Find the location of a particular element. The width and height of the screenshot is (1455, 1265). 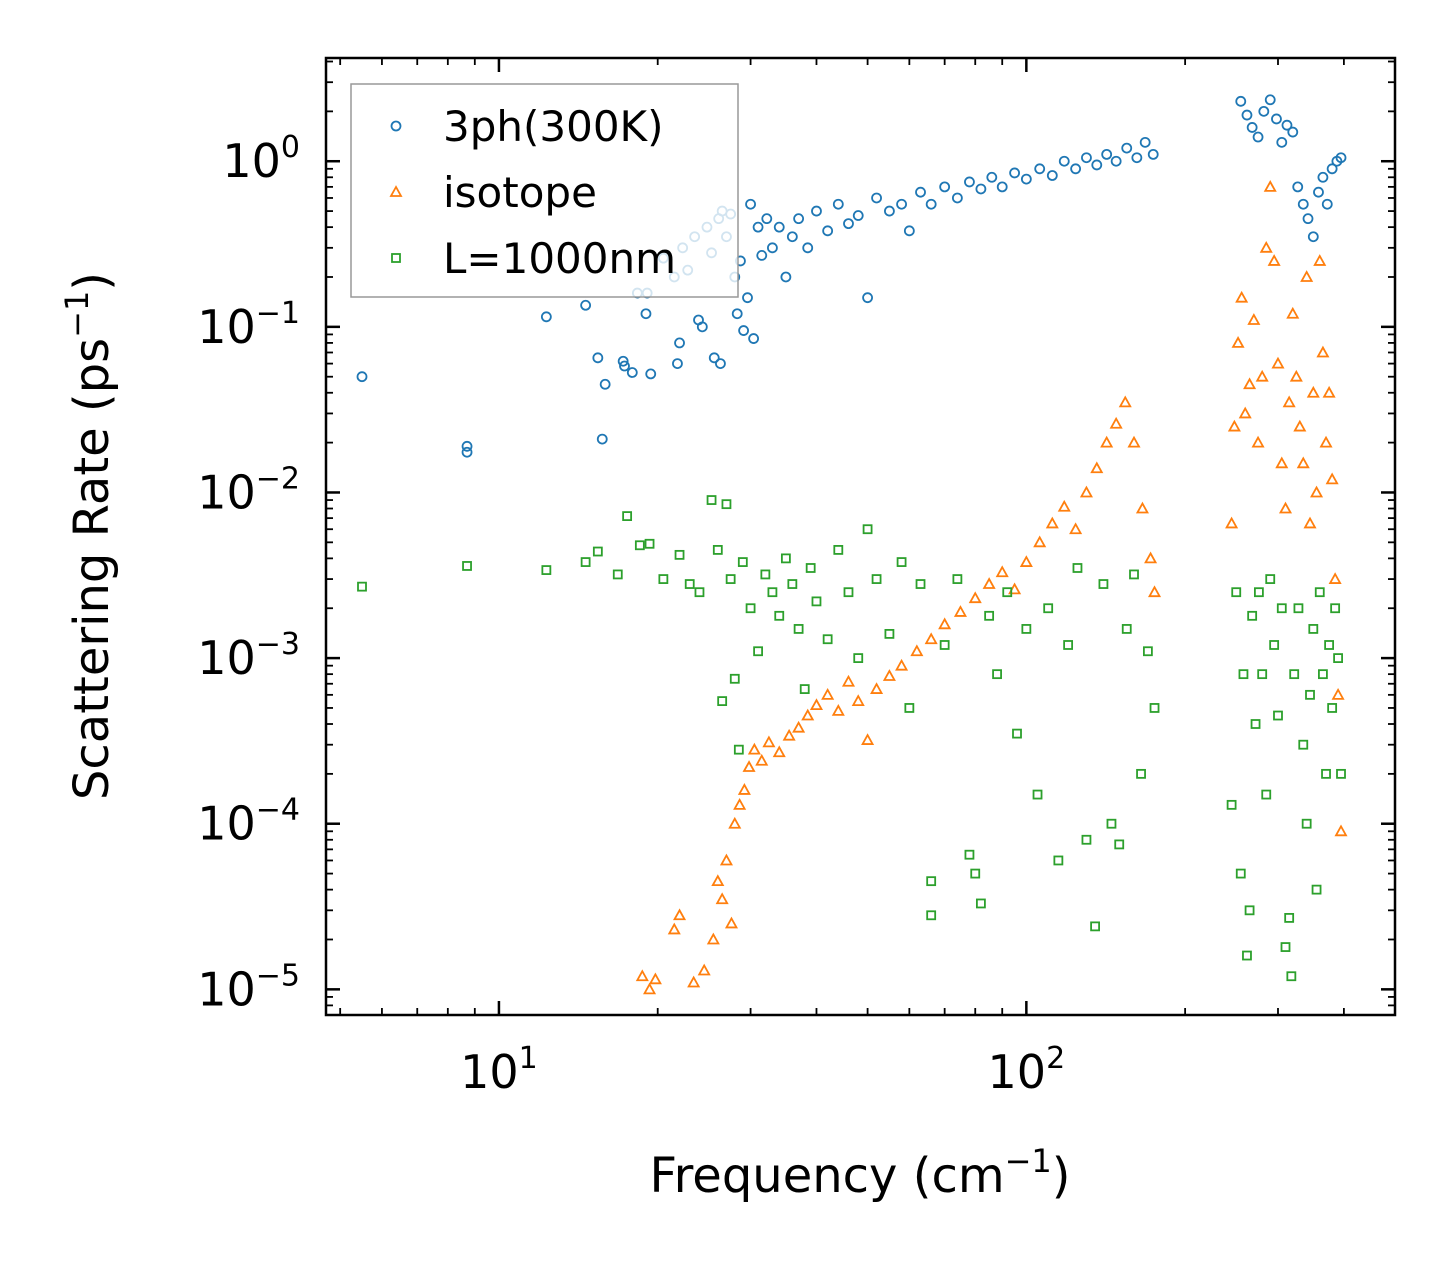

legend-entries: 3ph(300K) isotope L=1000nm is located at coordinates (532, 192).